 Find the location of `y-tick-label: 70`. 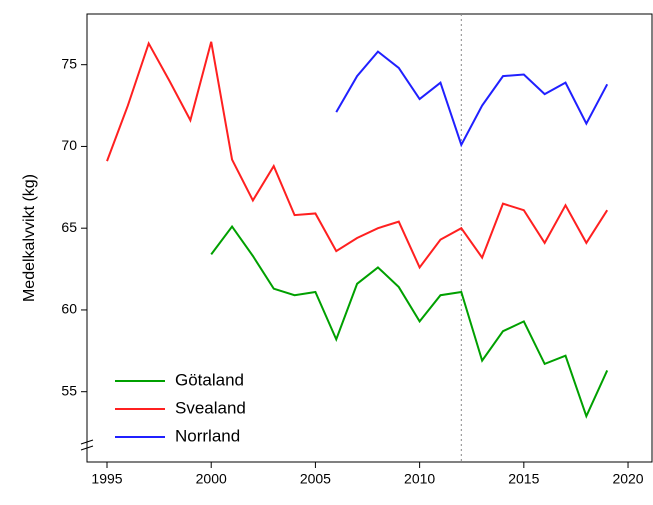

y-tick-label: 70 is located at coordinates (69, 145).